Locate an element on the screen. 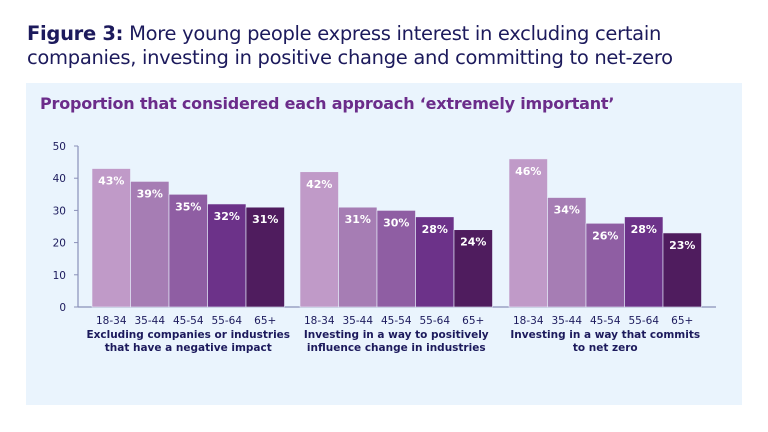 The image size is (768, 432). data-label: 26% is located at coordinates (605, 235).